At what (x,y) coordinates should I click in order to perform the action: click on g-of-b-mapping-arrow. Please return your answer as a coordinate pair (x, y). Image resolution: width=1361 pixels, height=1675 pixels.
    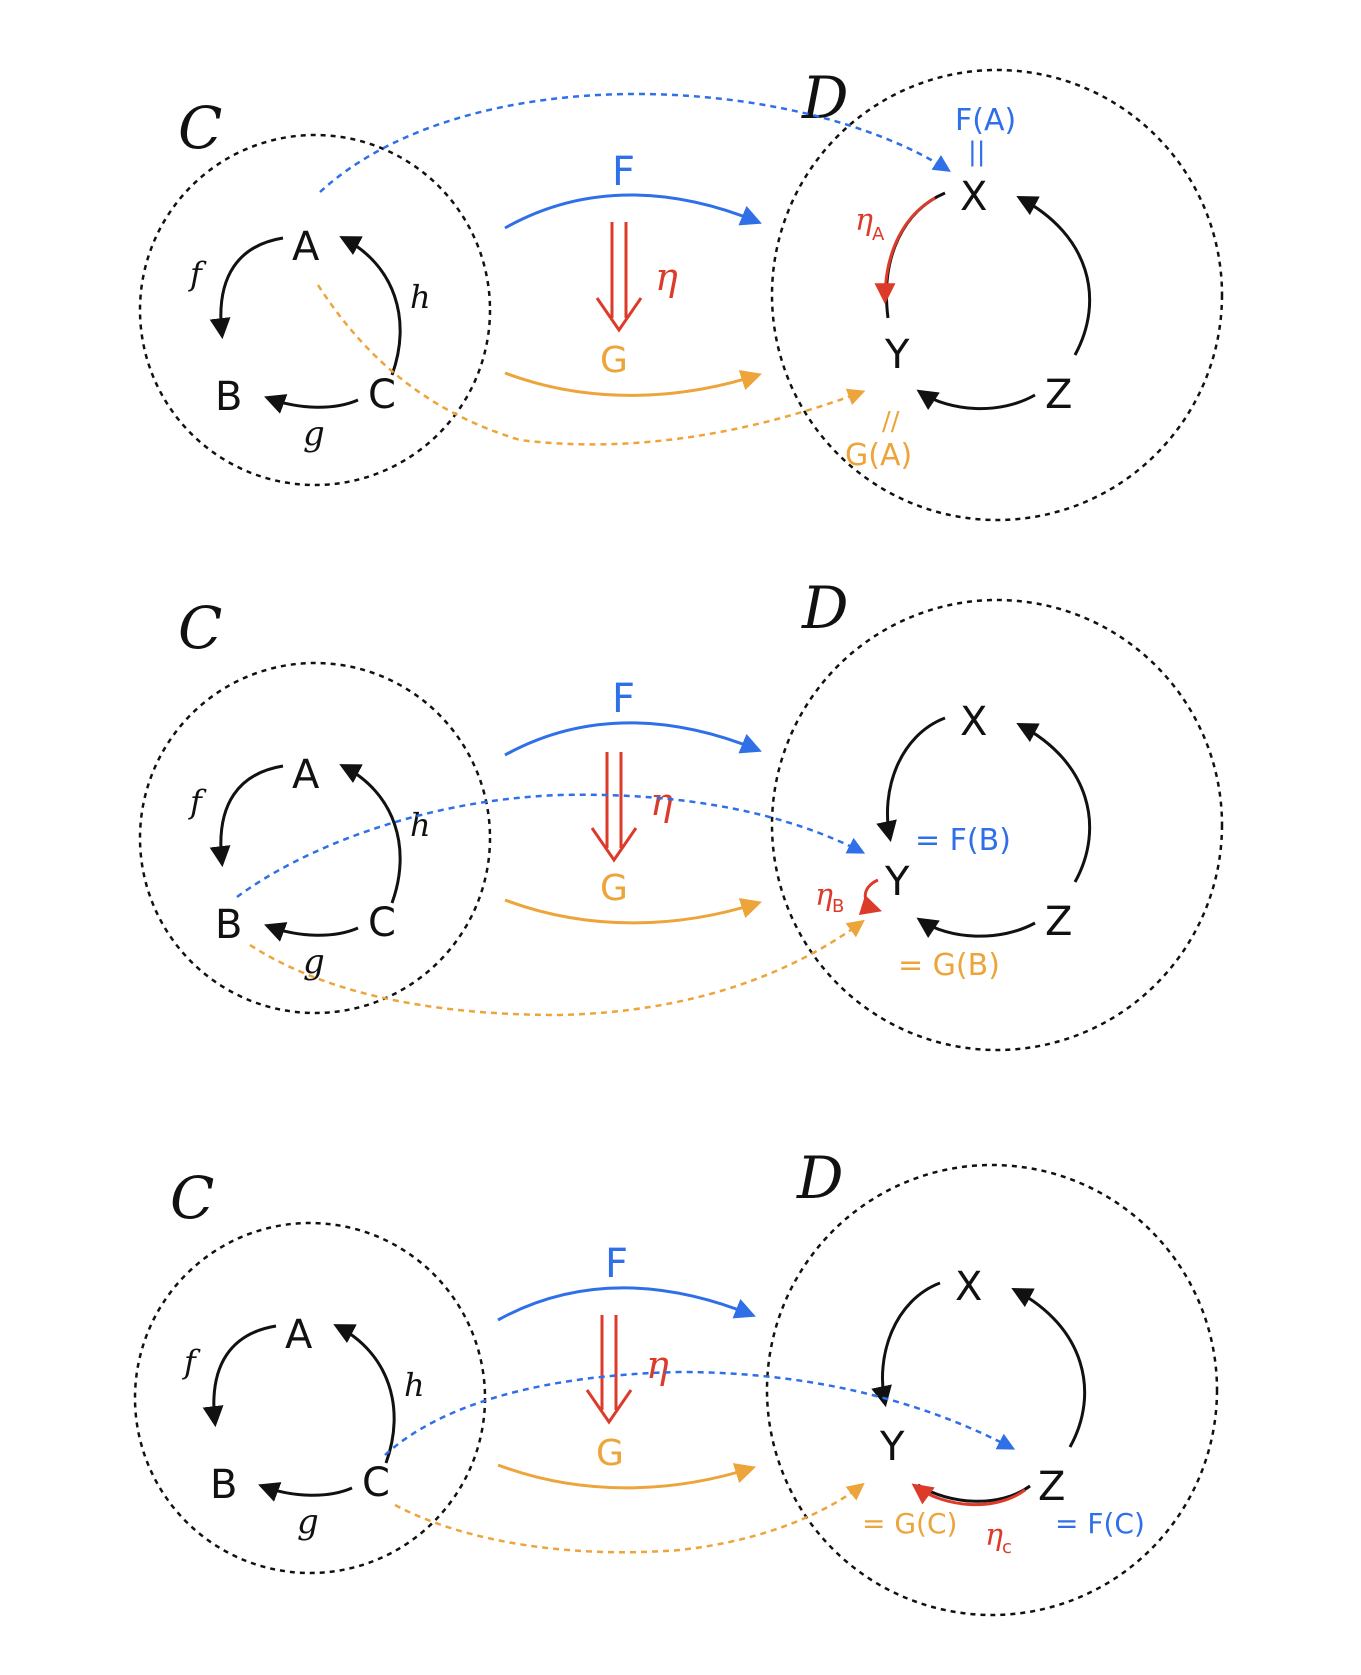
    Looking at the image, I should click on (557, 968).